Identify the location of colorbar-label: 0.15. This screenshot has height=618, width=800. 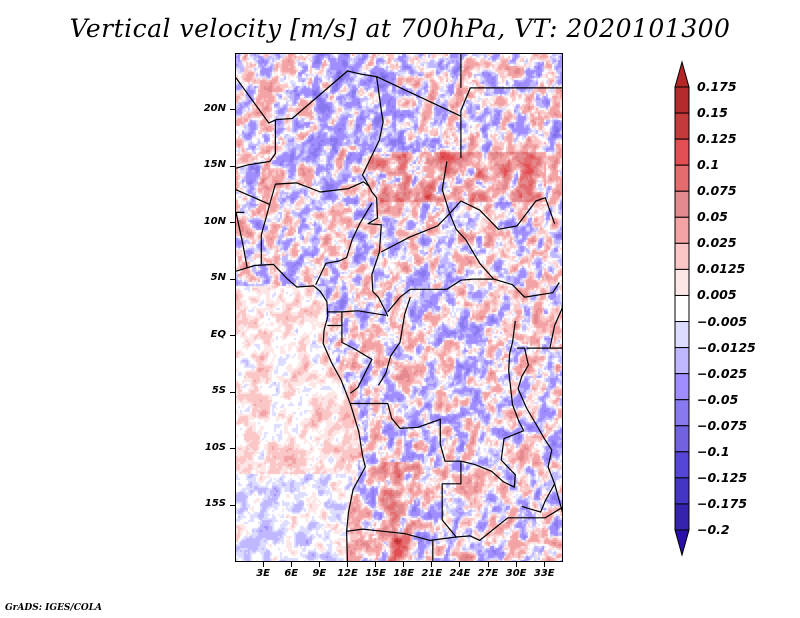
(712, 113).